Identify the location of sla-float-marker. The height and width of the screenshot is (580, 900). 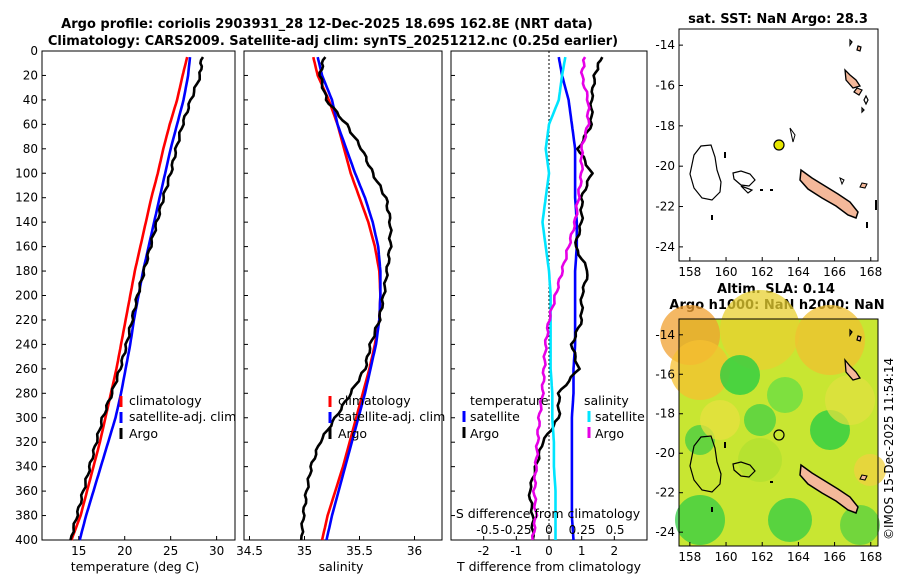
(779, 435).